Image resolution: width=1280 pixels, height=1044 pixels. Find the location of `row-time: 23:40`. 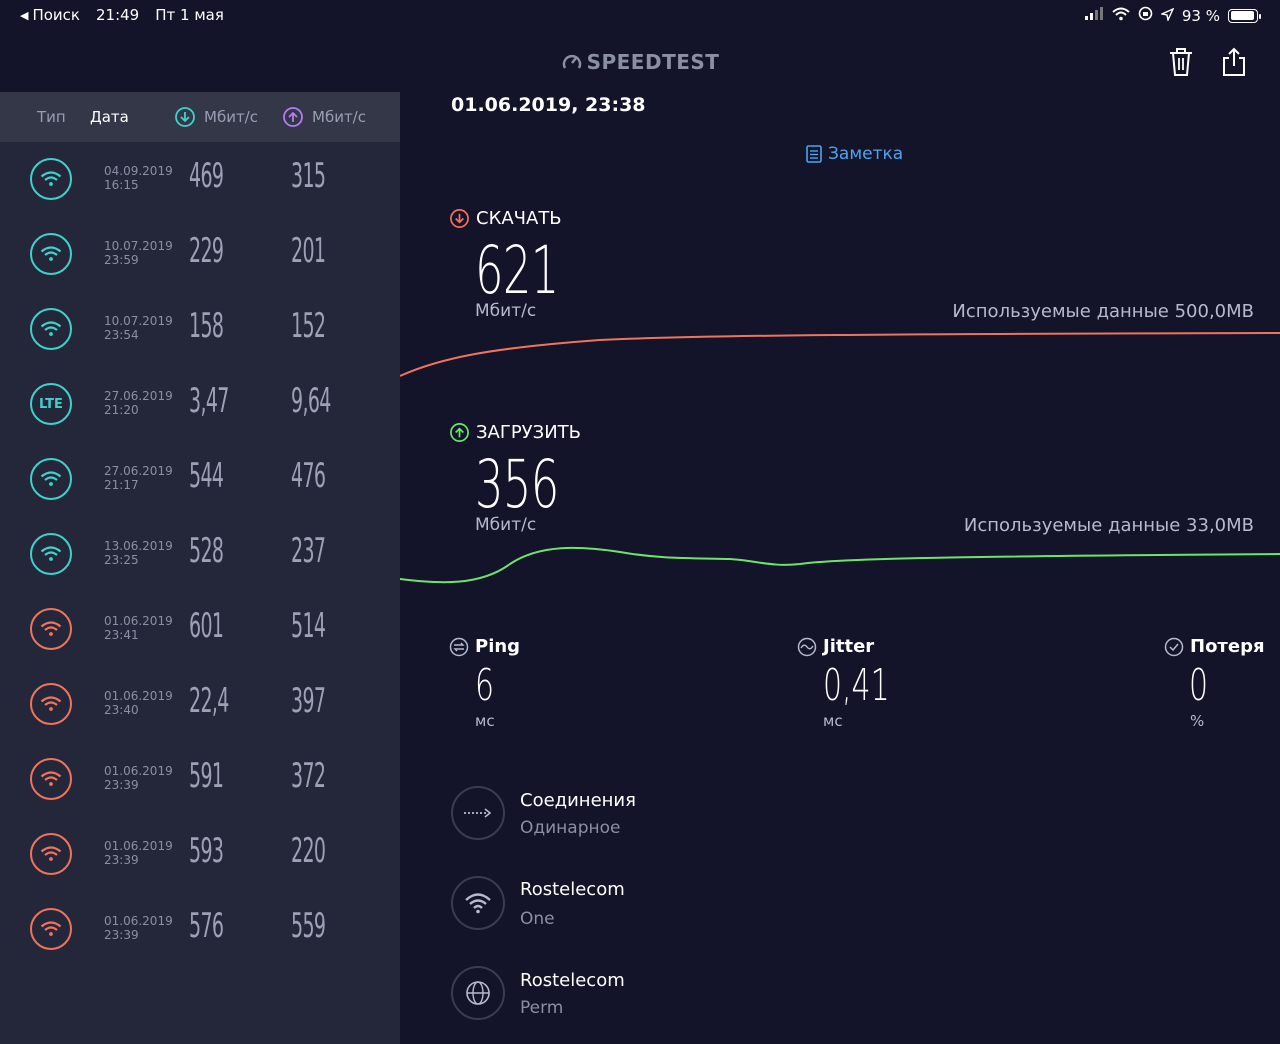

row-time: 23:40 is located at coordinates (121, 710).